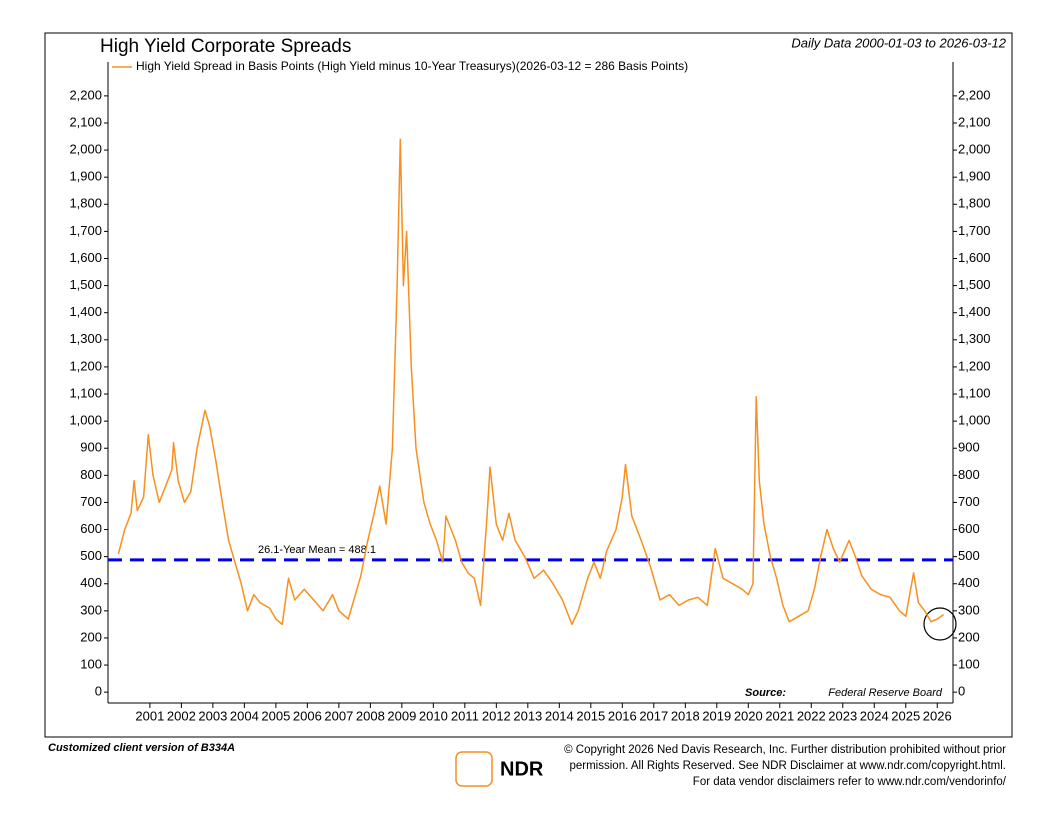 This screenshot has width=1056, height=816. Describe the element at coordinates (974, 284) in the screenshot. I see `y2-tick-label: 1,500` at that location.